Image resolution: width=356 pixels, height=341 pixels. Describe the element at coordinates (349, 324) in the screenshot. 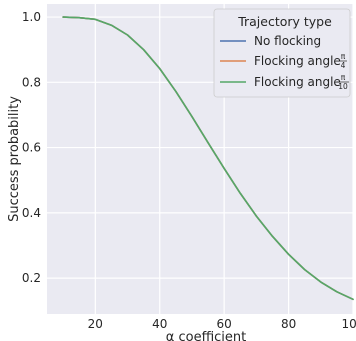

I see `x-tick-label: 100` at that location.